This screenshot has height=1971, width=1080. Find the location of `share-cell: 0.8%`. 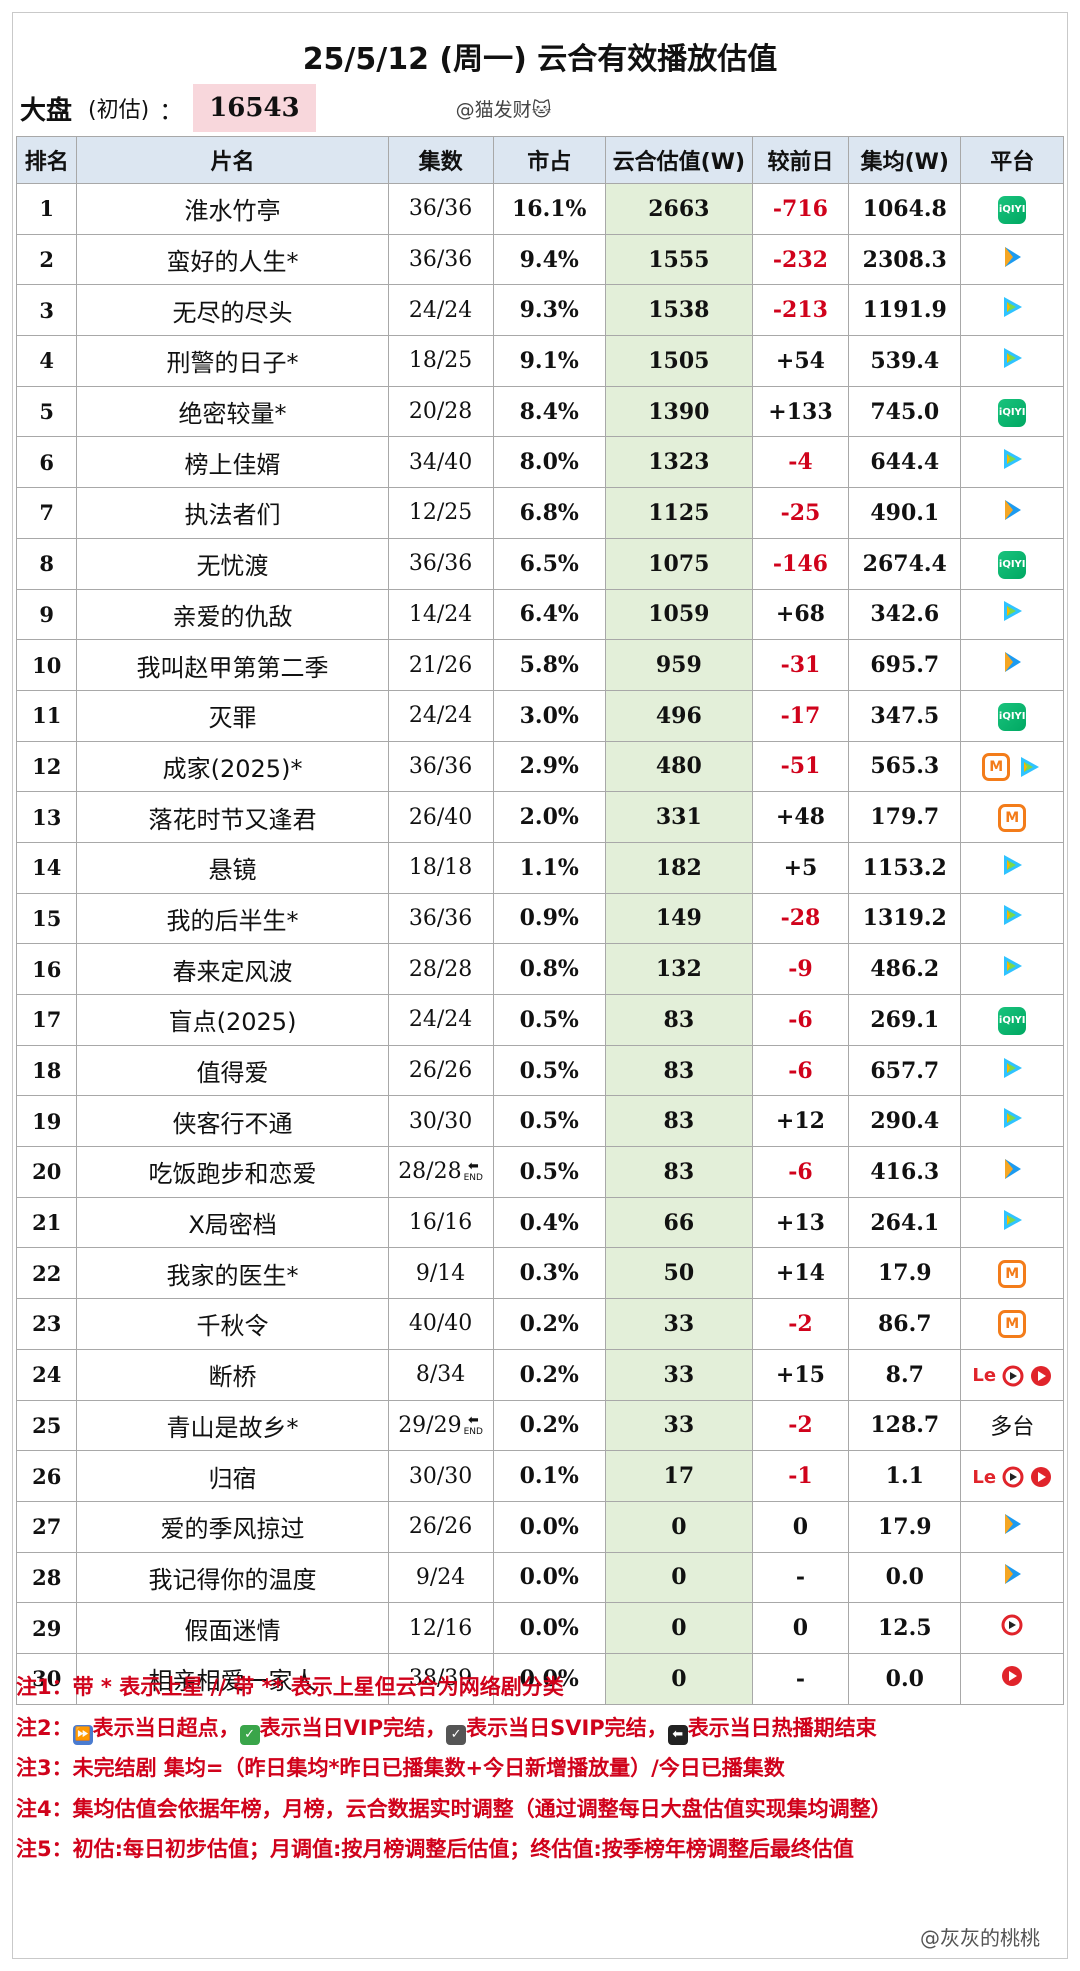

share-cell: 0.8% is located at coordinates (549, 969).